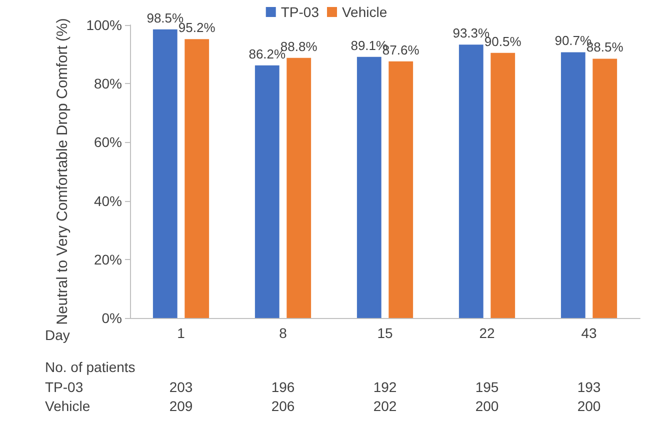  I want to click on legend-label: TP-03, so click(300, 12).